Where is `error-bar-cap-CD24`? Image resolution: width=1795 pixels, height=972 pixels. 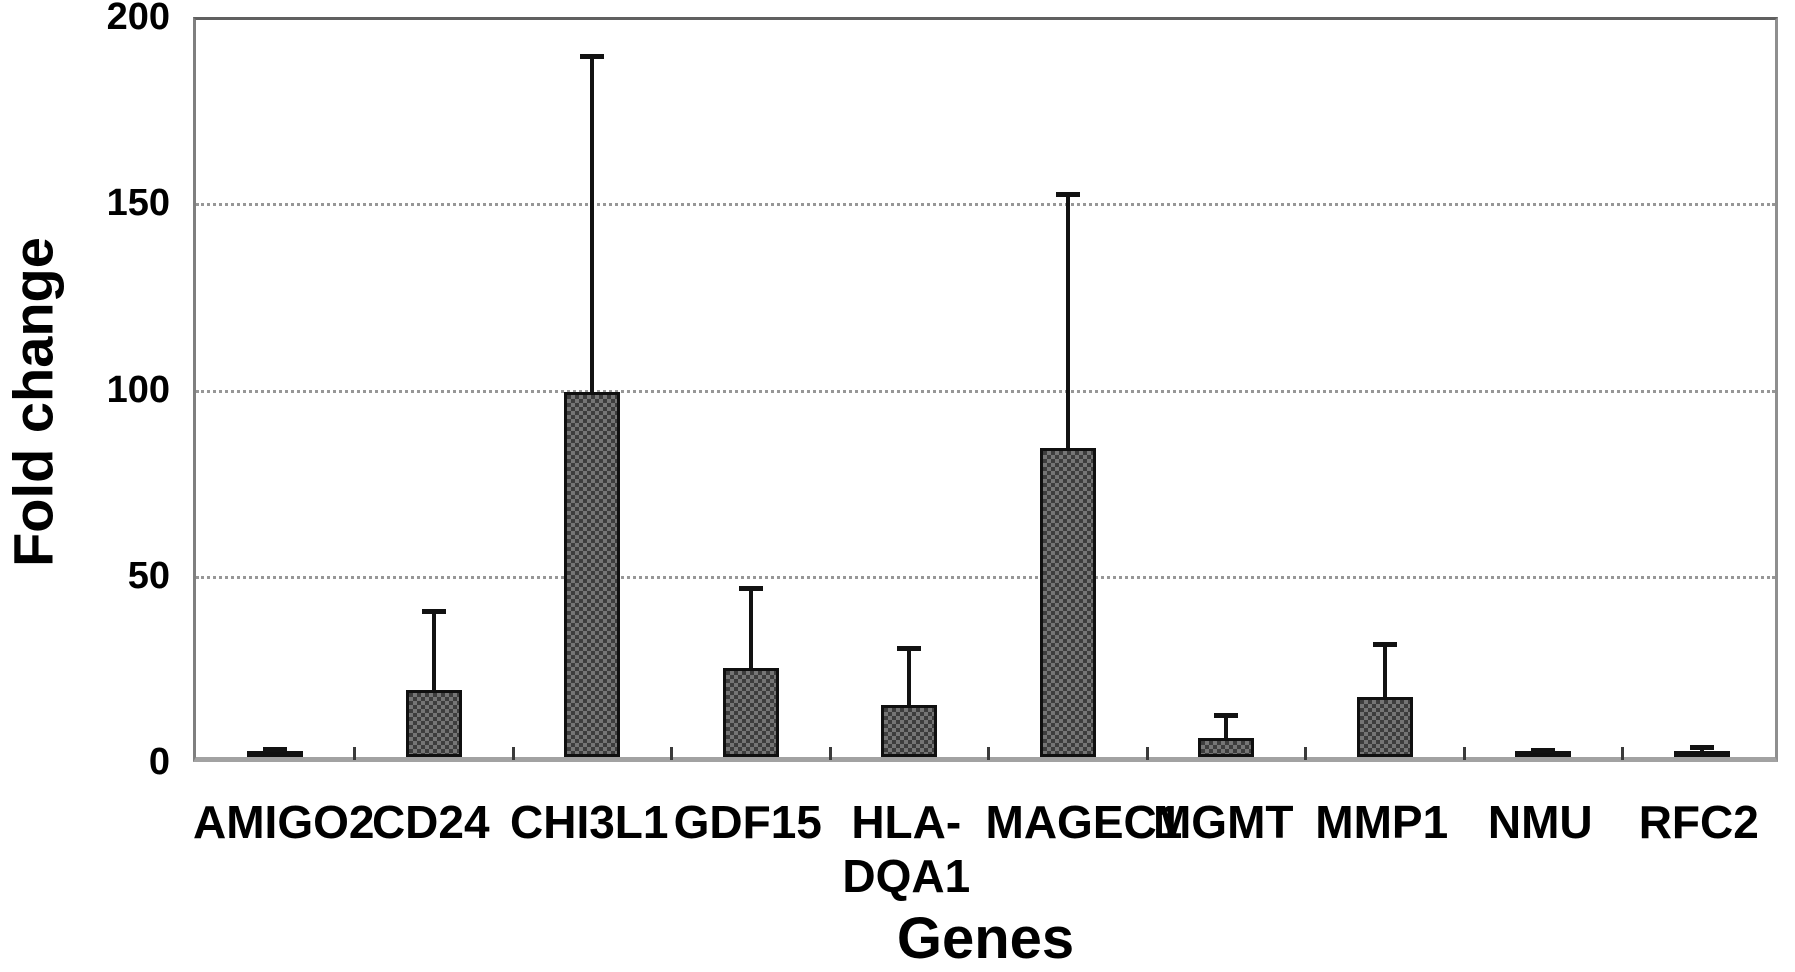 error-bar-cap-CD24 is located at coordinates (433, 611).